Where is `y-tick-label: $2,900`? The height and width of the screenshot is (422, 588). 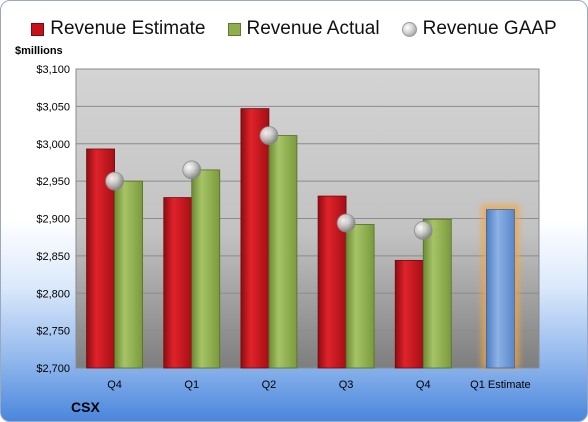
y-tick-label: $2,900 is located at coordinates (53, 220).